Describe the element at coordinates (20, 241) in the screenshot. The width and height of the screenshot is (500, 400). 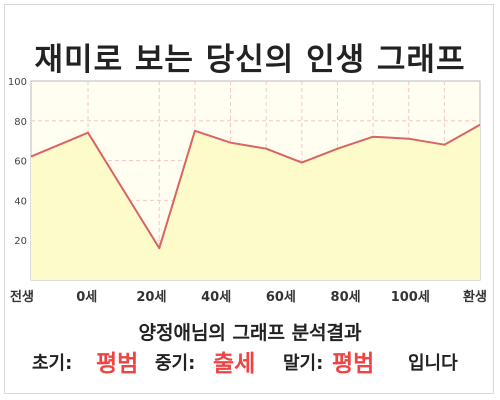
I see `y-tick-label: 20` at that location.